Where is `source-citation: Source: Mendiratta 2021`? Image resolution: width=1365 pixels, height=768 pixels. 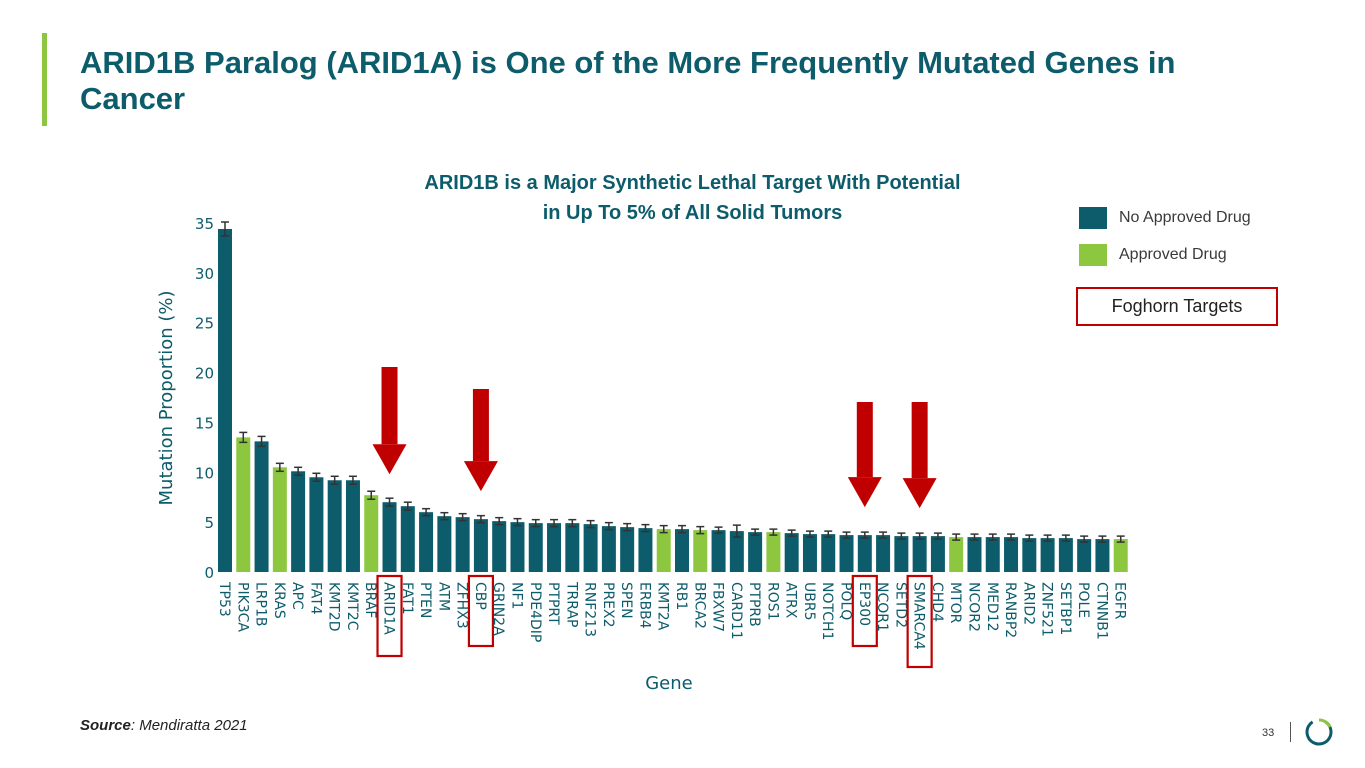 source-citation: Source: Mendiratta 2021 is located at coordinates (164, 725).